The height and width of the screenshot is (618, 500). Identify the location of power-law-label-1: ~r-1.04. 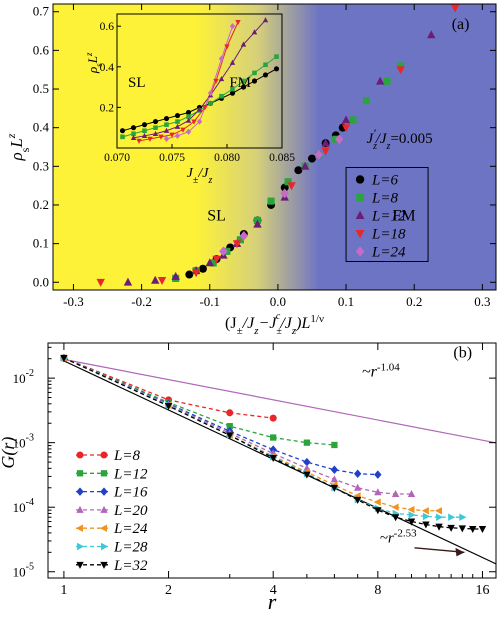
(381, 371).